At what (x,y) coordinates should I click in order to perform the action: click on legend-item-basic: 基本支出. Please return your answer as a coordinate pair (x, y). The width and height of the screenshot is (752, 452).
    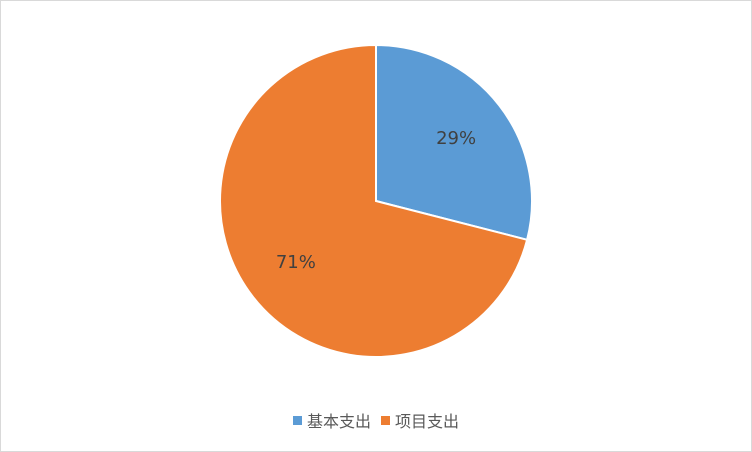
    Looking at the image, I should click on (331, 420).